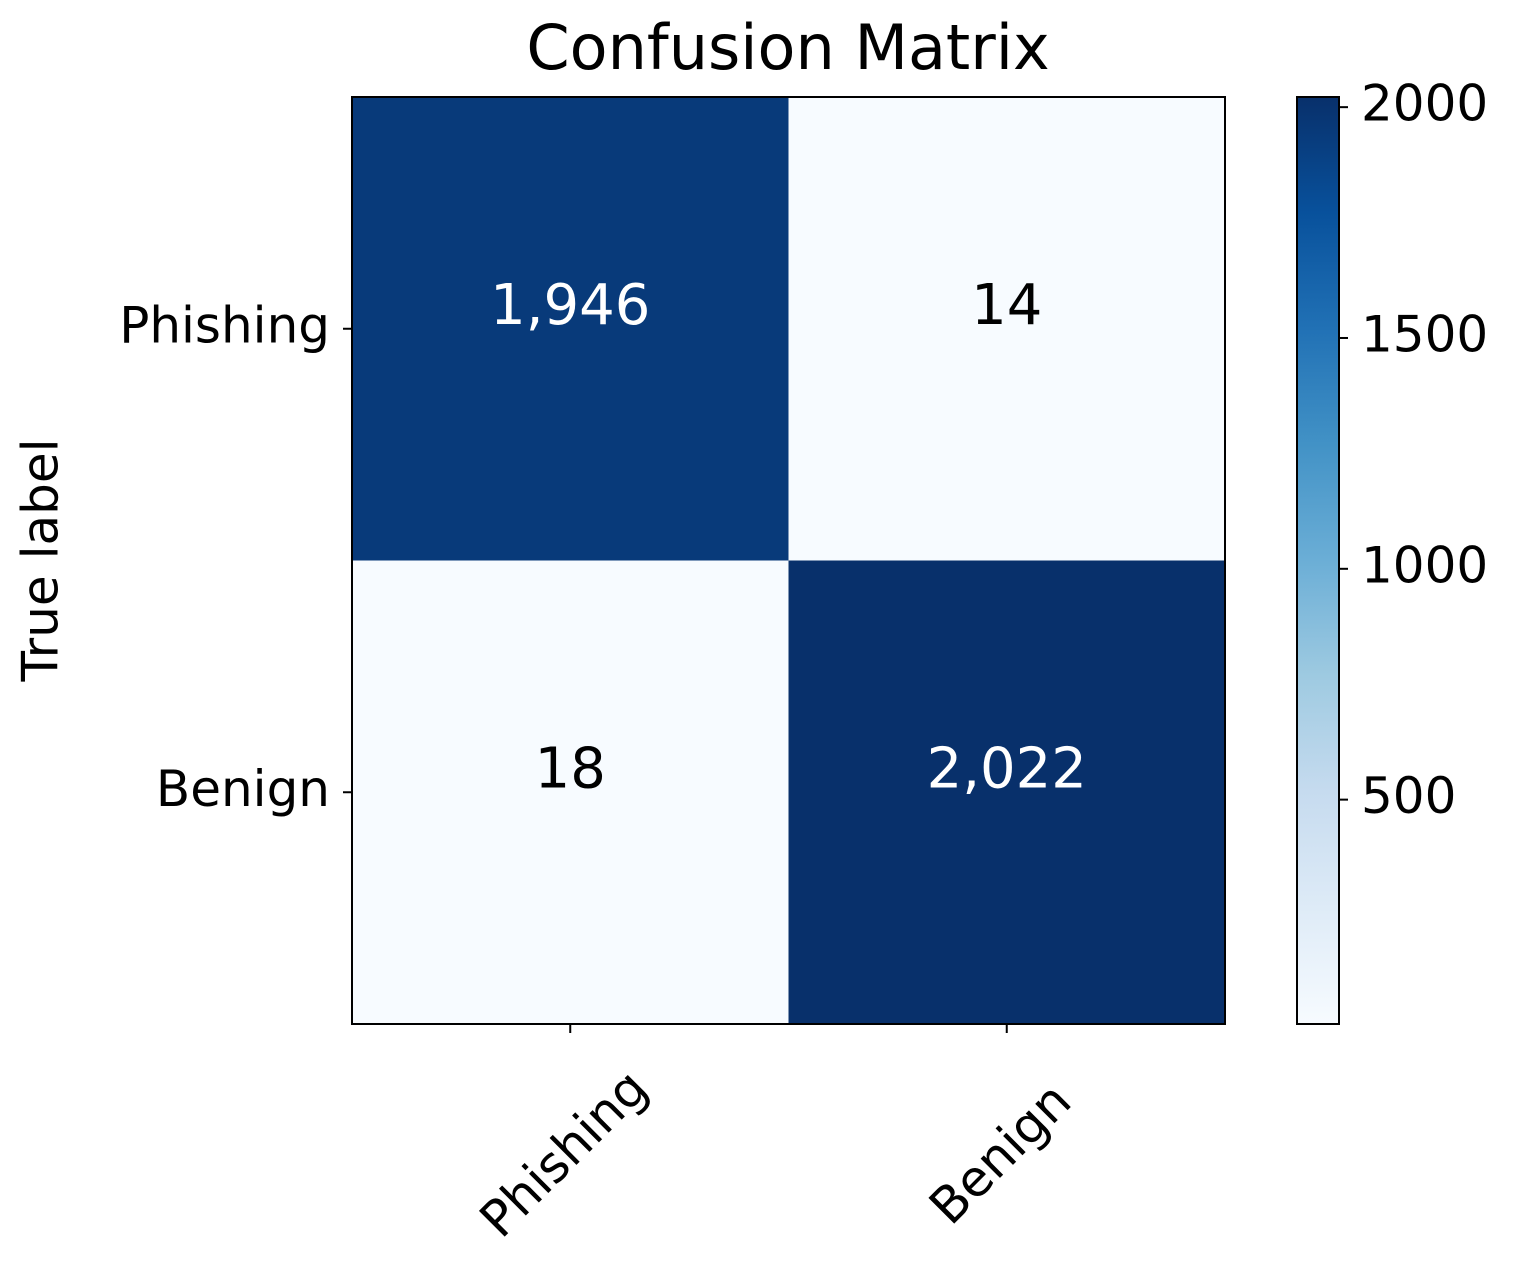 The height and width of the screenshot is (1279, 1523). What do you see at coordinates (1318, 560) in the screenshot?
I see `colorbar` at bounding box center [1318, 560].